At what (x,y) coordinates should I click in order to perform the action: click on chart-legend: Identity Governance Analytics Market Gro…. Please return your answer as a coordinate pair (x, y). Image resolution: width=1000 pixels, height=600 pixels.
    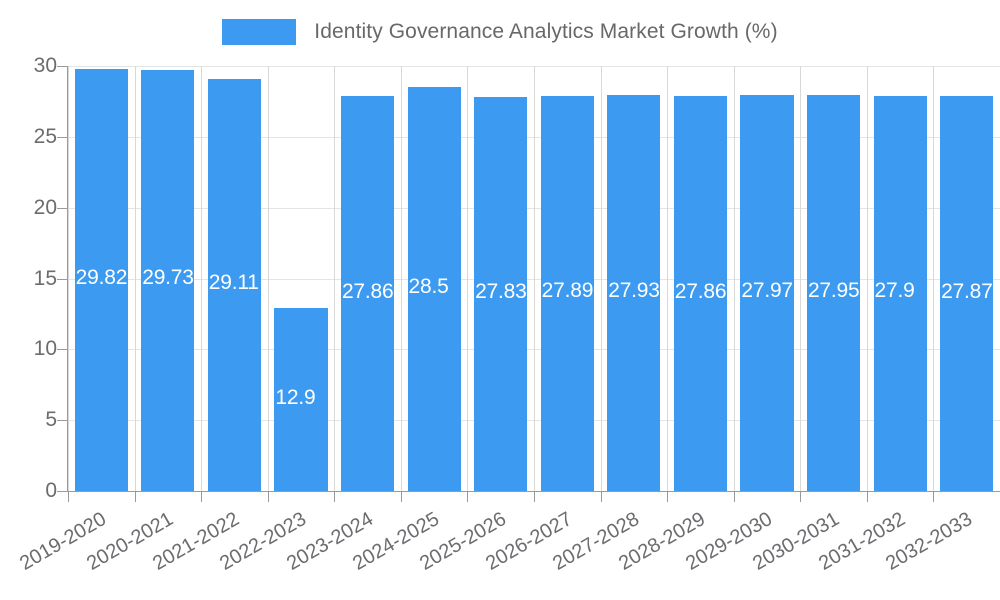
    Looking at the image, I should click on (500, 32).